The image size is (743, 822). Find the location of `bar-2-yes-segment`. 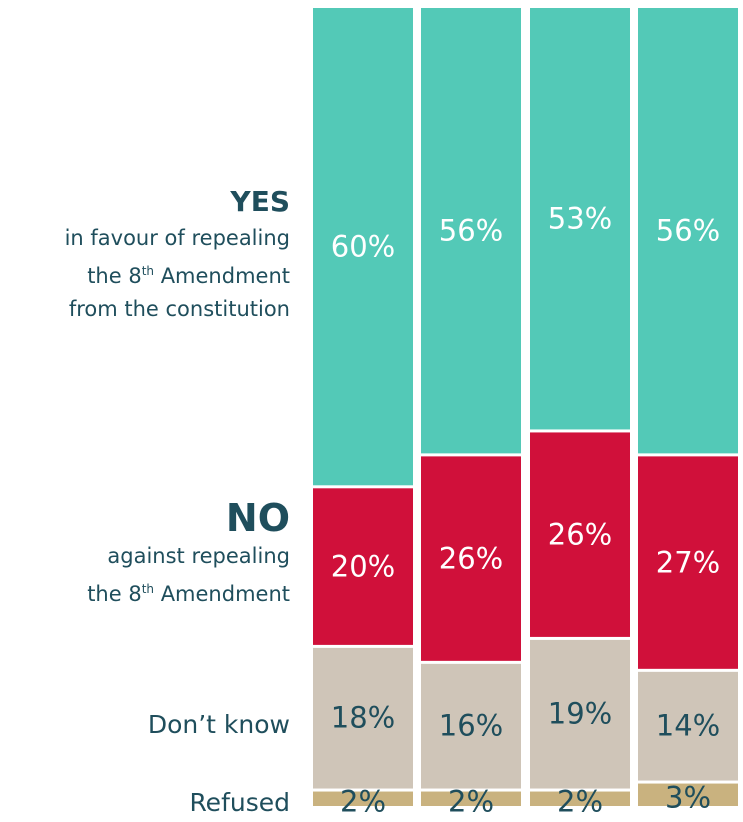

bar-2-yes-segment is located at coordinates (471, 231).